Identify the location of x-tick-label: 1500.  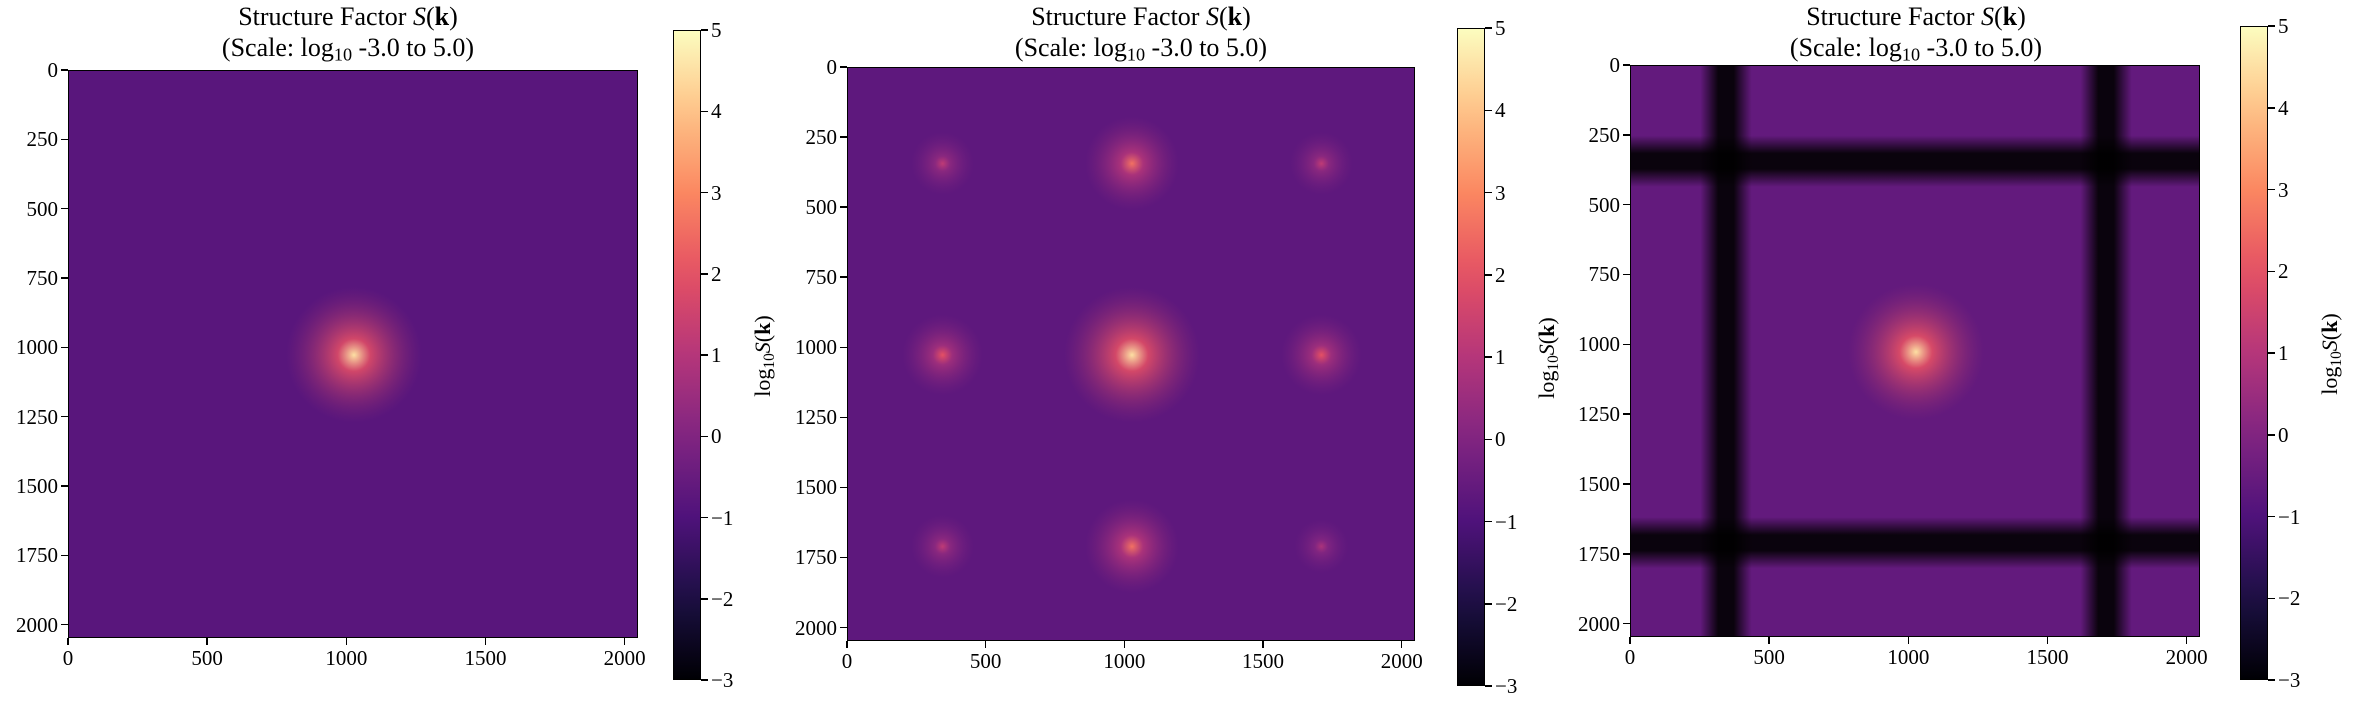
(485, 658).